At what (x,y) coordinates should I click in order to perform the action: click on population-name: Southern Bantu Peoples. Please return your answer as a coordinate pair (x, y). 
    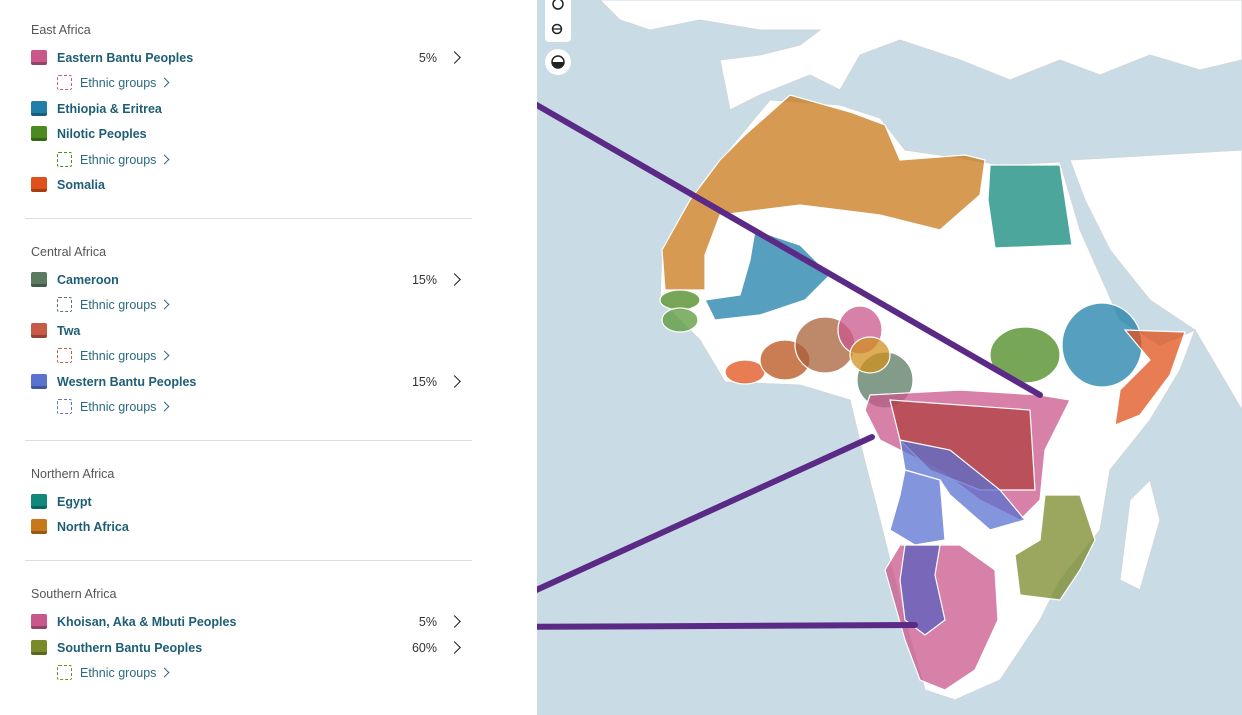
    Looking at the image, I should click on (130, 647).